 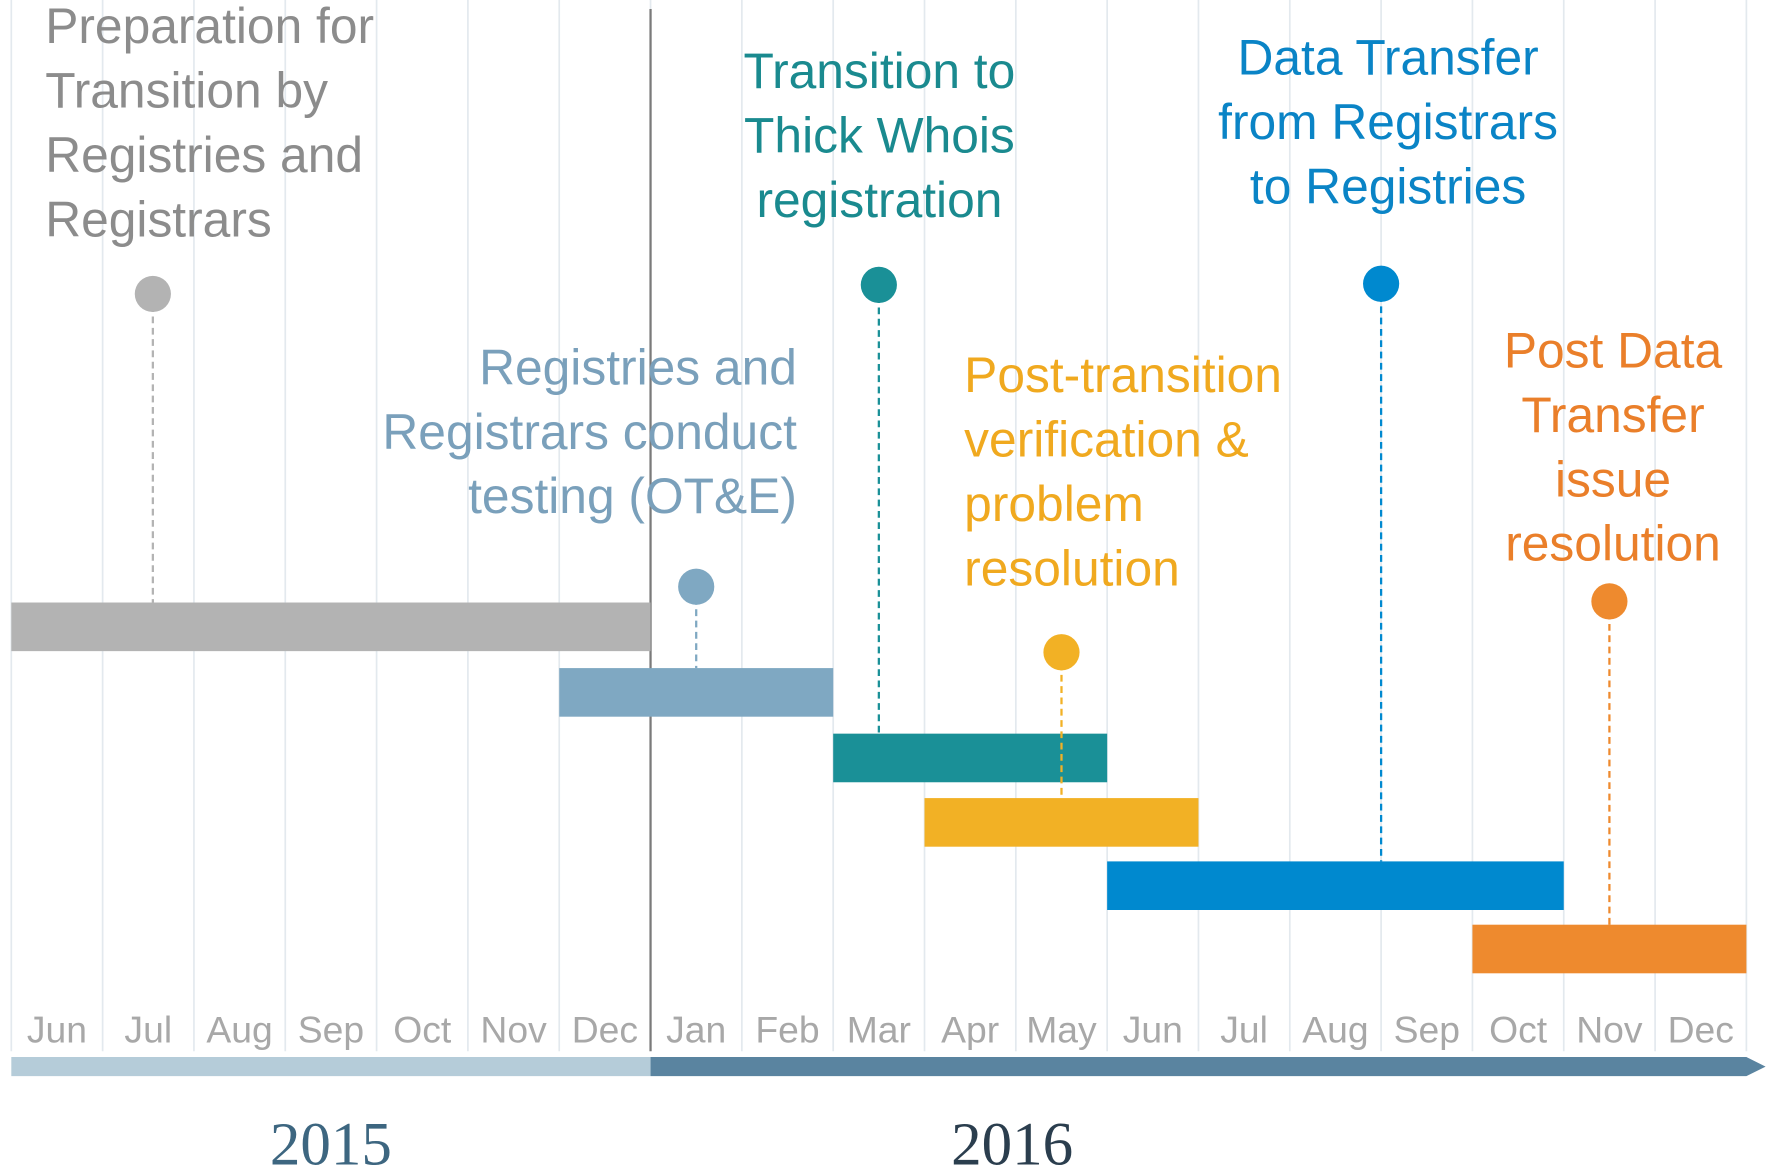 What do you see at coordinates (879, 200) in the screenshot?
I see `task-label-line: registration` at bounding box center [879, 200].